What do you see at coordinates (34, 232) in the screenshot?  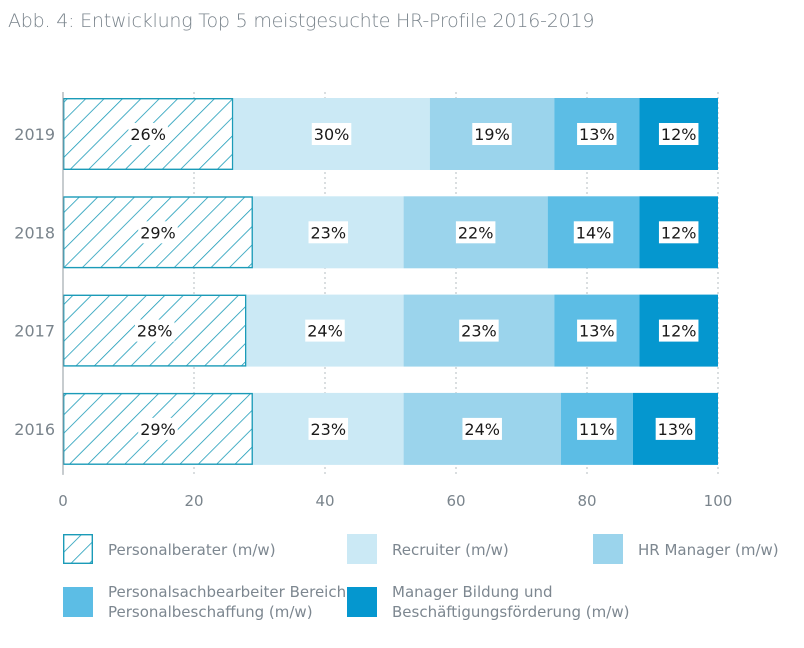 I see `y-tick-label: 2018` at bounding box center [34, 232].